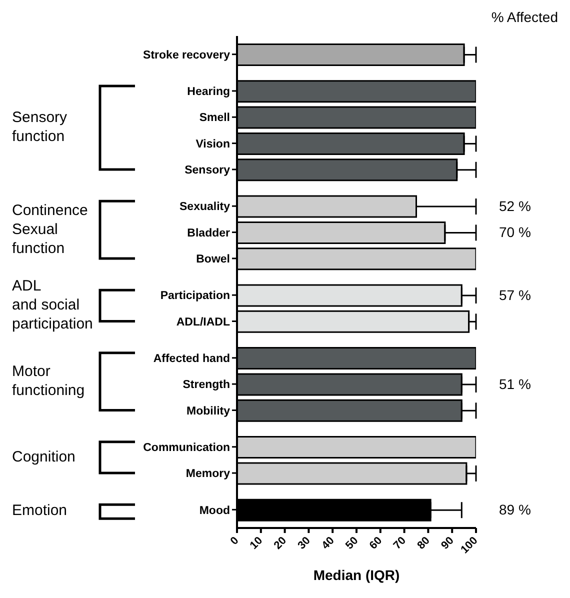  What do you see at coordinates (208, 411) in the screenshot?
I see `y-tick-label: Mobility` at bounding box center [208, 411].